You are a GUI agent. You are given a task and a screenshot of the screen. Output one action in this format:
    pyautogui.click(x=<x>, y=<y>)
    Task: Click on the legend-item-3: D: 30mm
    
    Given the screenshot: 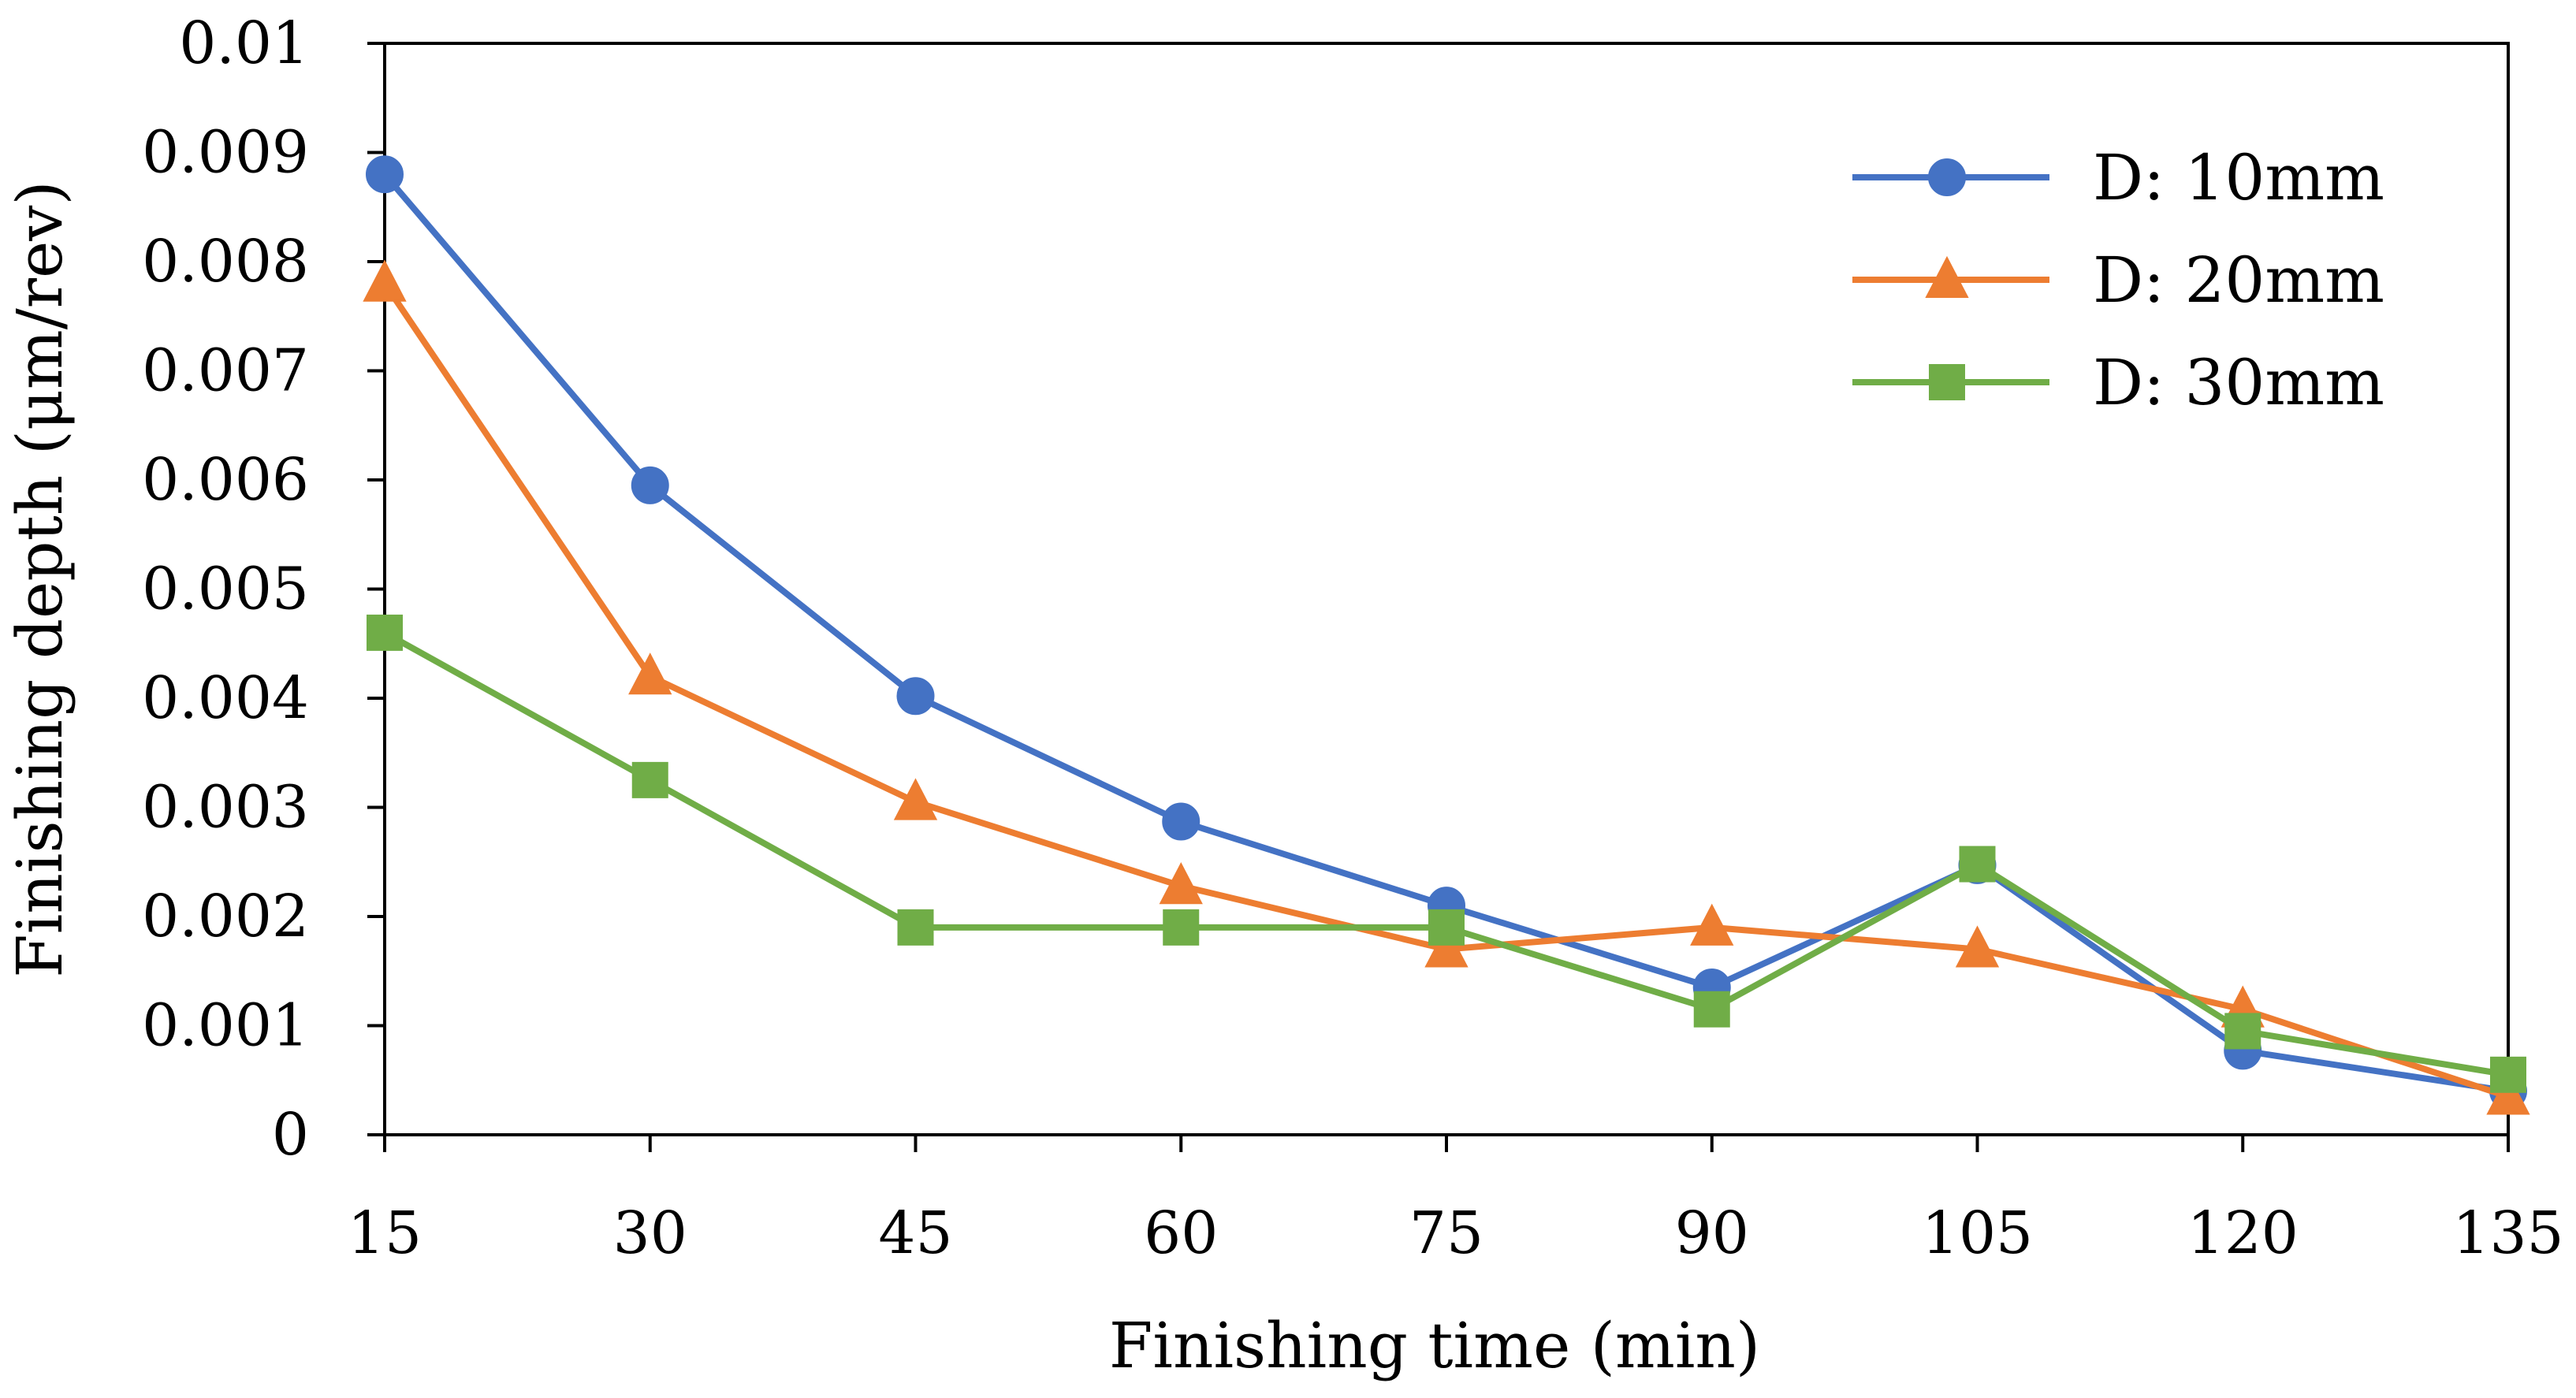 What is the action you would take?
    pyautogui.click(x=2118, y=382)
    